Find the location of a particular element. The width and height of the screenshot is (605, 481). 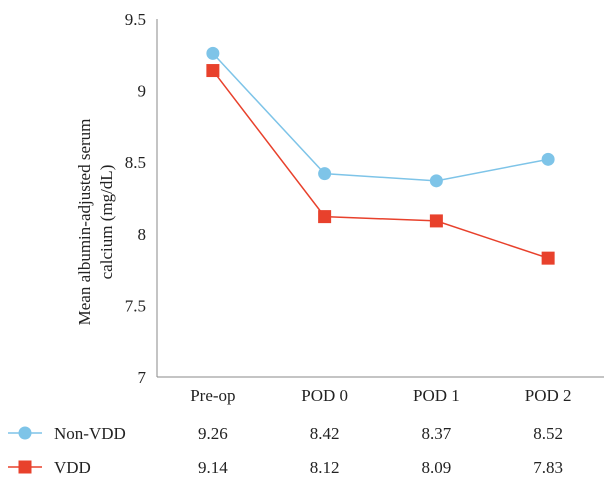

x-category-label: POD 0 is located at coordinates (324, 395).